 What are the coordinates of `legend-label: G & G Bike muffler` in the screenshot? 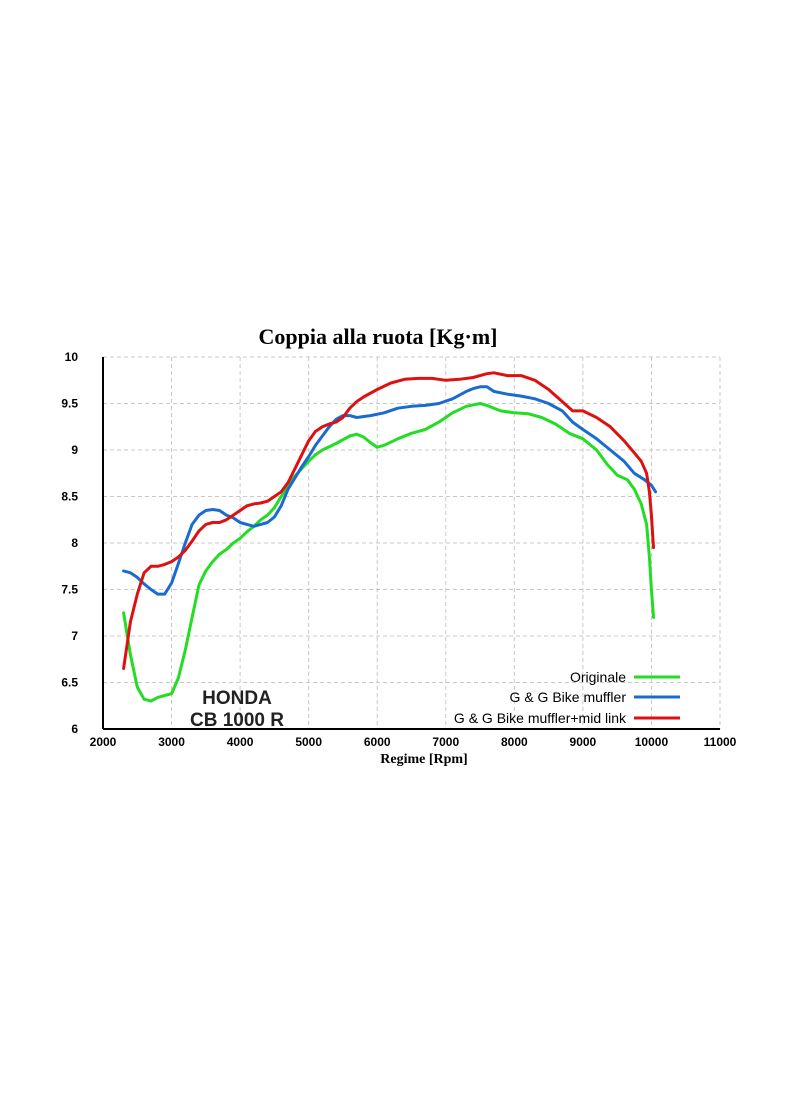 It's located at (568, 697).